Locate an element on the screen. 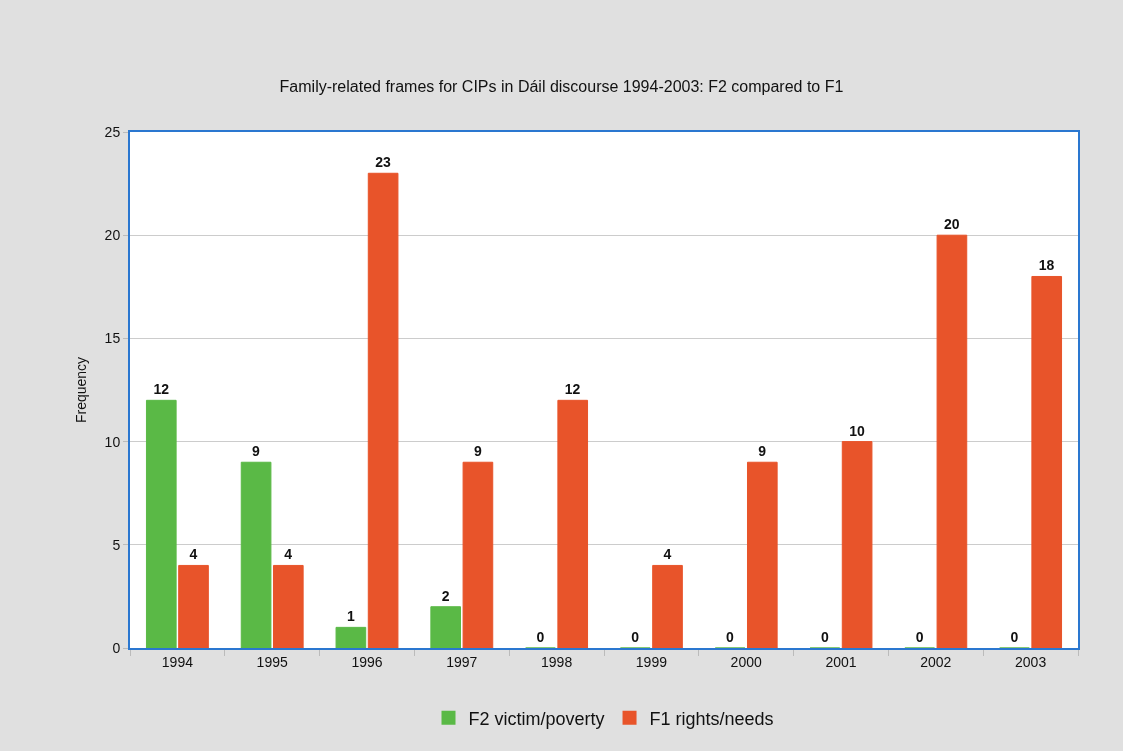 The image size is (1123, 751). x-tick-label: 1997 is located at coordinates (462, 661).